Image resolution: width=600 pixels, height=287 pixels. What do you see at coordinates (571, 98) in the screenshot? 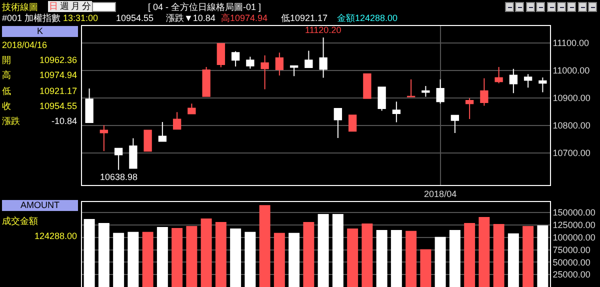
I see `y-tick-label: 10900.00` at bounding box center [571, 98].